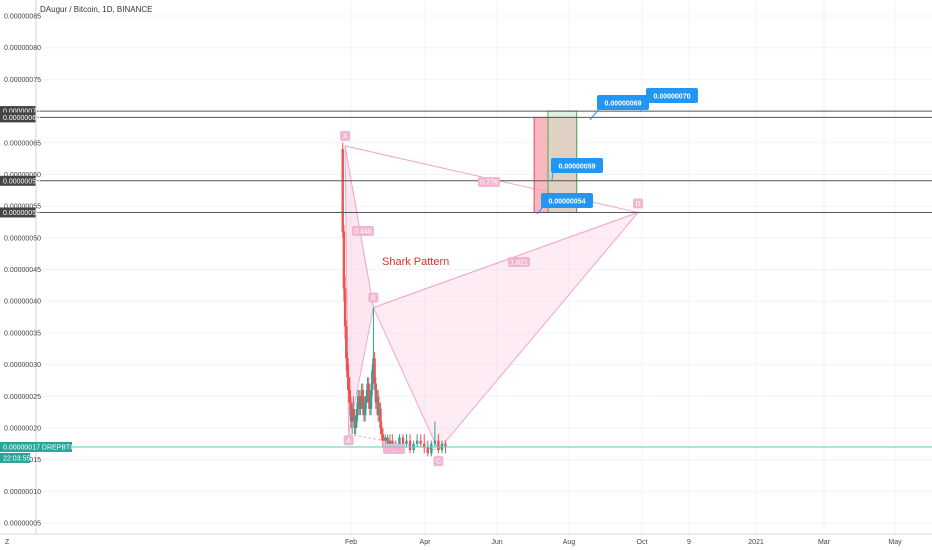  I want to click on callout-label: 0.00000059, so click(577, 167).